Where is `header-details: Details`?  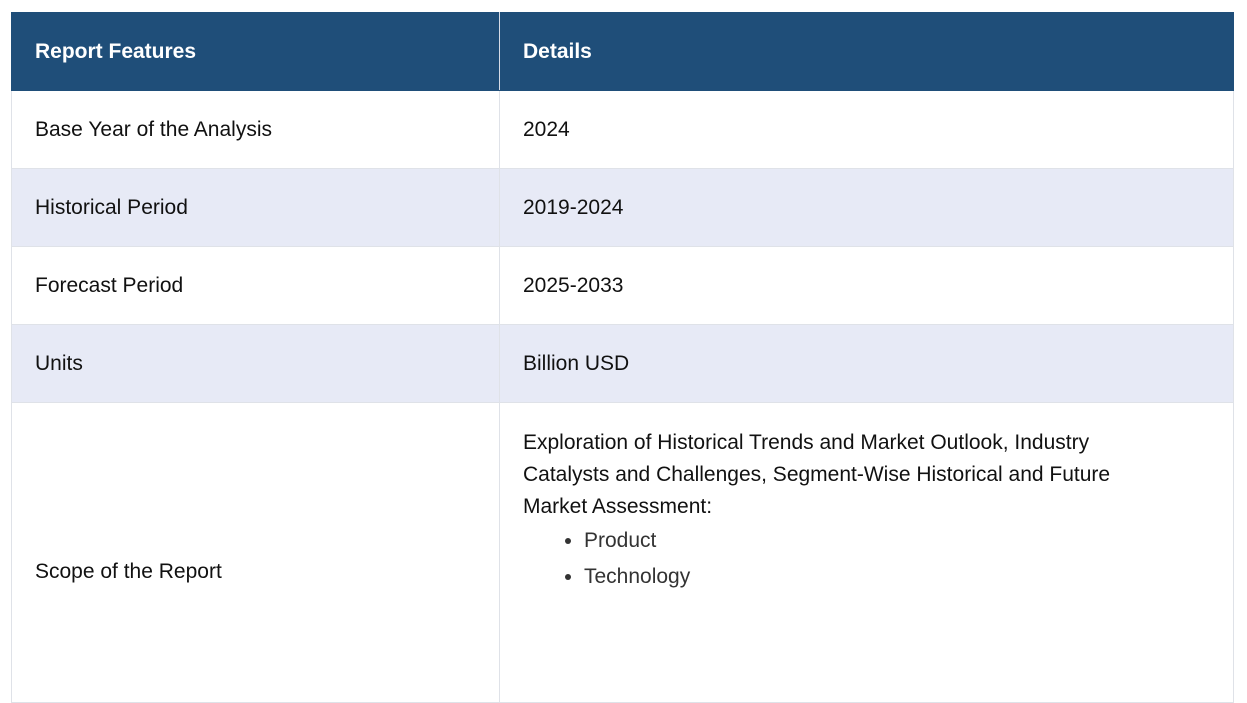
header-details: Details is located at coordinates (866, 51).